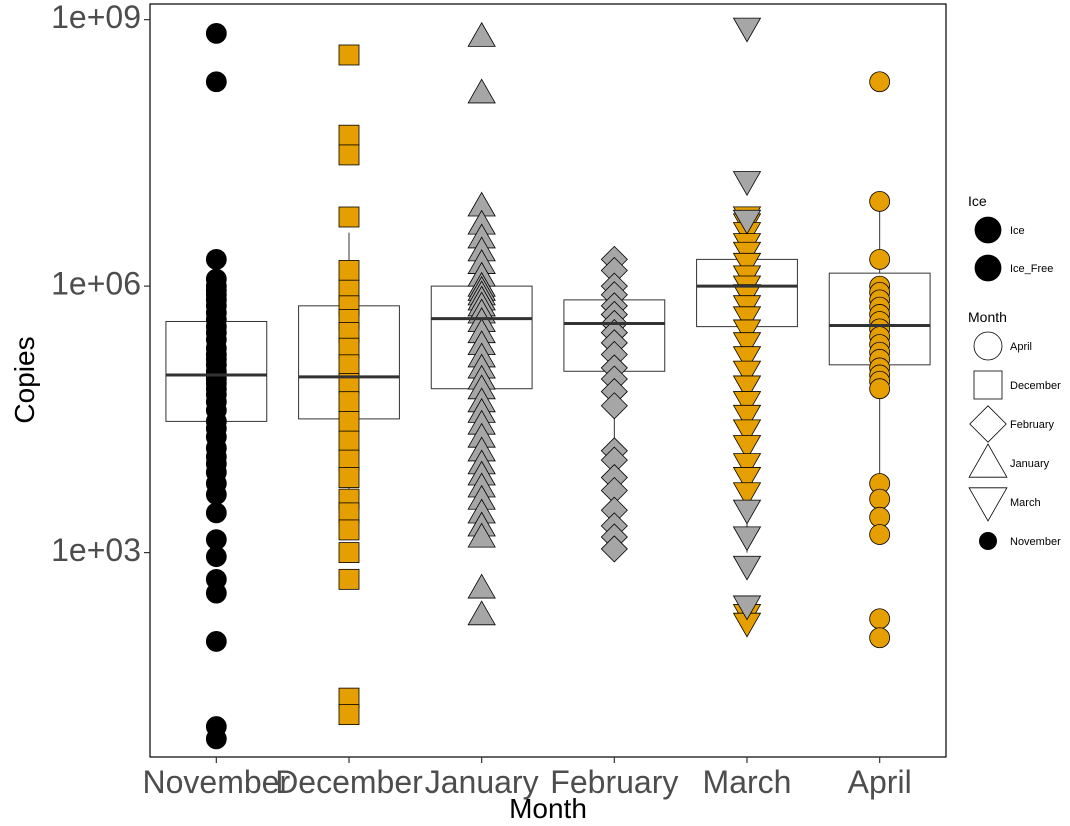 Image resolution: width=1070 pixels, height=826 pixels. I want to click on x-tick-label: February, so click(614, 782).